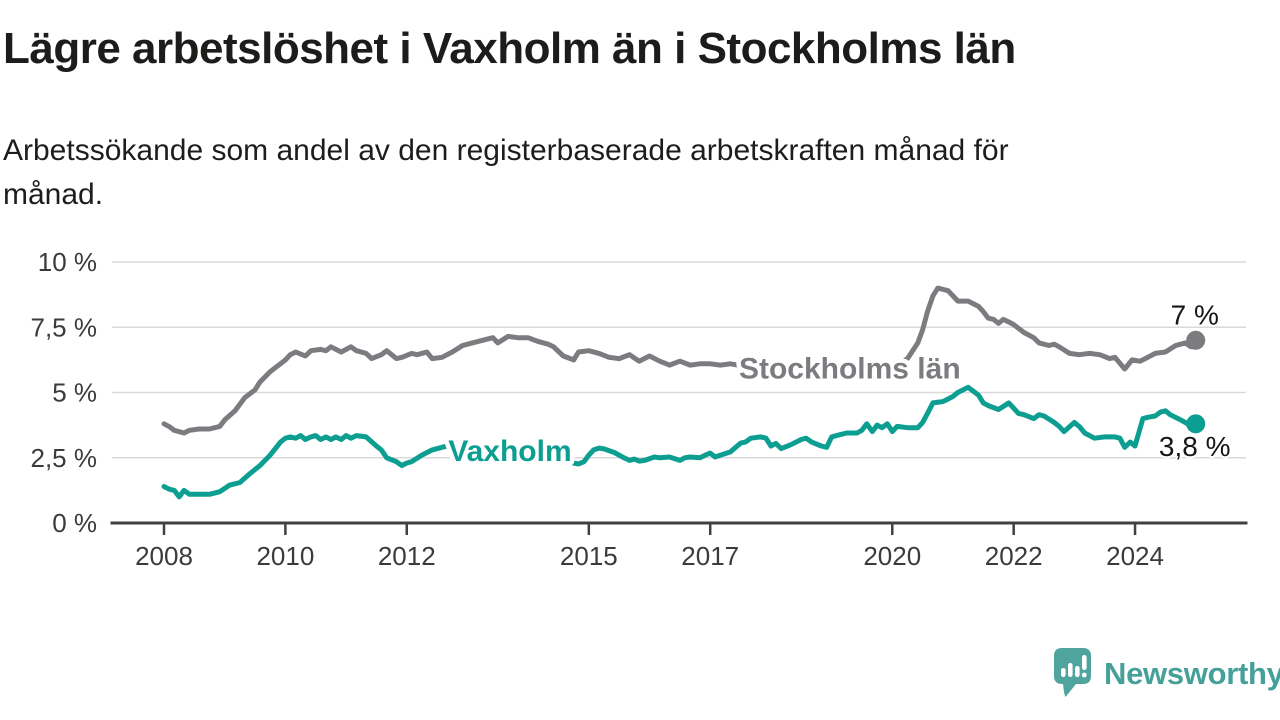  I want to click on x-axis-tick-label: 2012, so click(407, 556).